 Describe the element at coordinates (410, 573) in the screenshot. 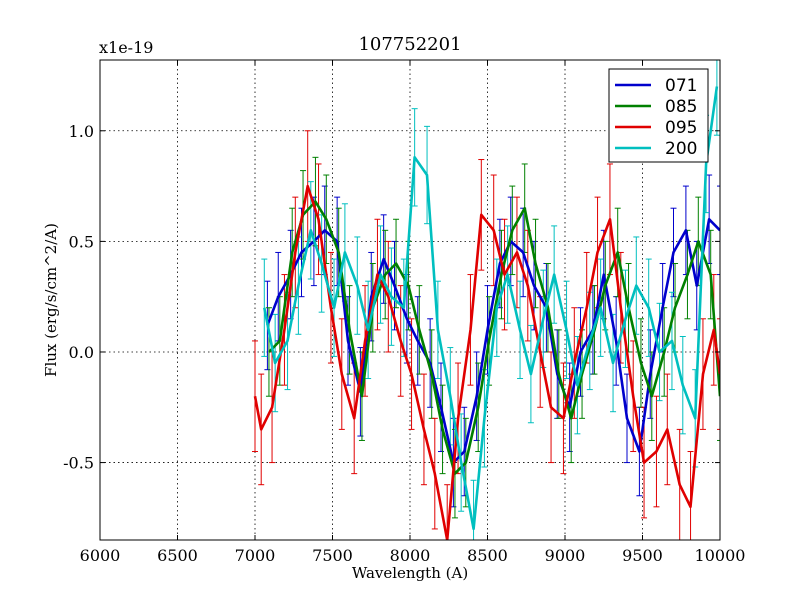

I see `x-axis-label: Wavelength (A)` at that location.